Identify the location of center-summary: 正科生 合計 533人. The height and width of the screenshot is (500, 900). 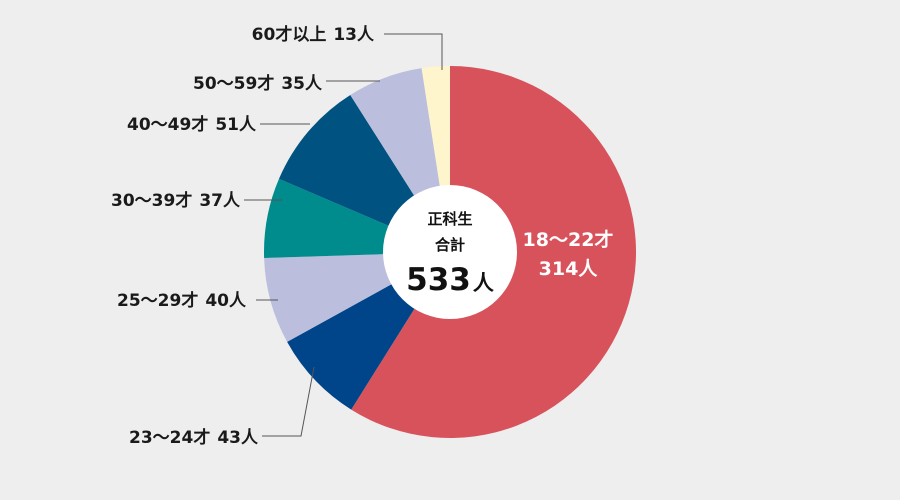
(450, 254).